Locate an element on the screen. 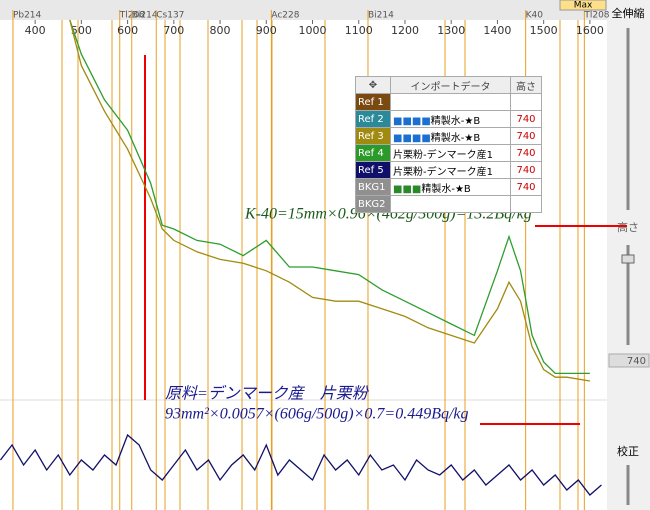  ref-name: BKG2 is located at coordinates (373, 204).